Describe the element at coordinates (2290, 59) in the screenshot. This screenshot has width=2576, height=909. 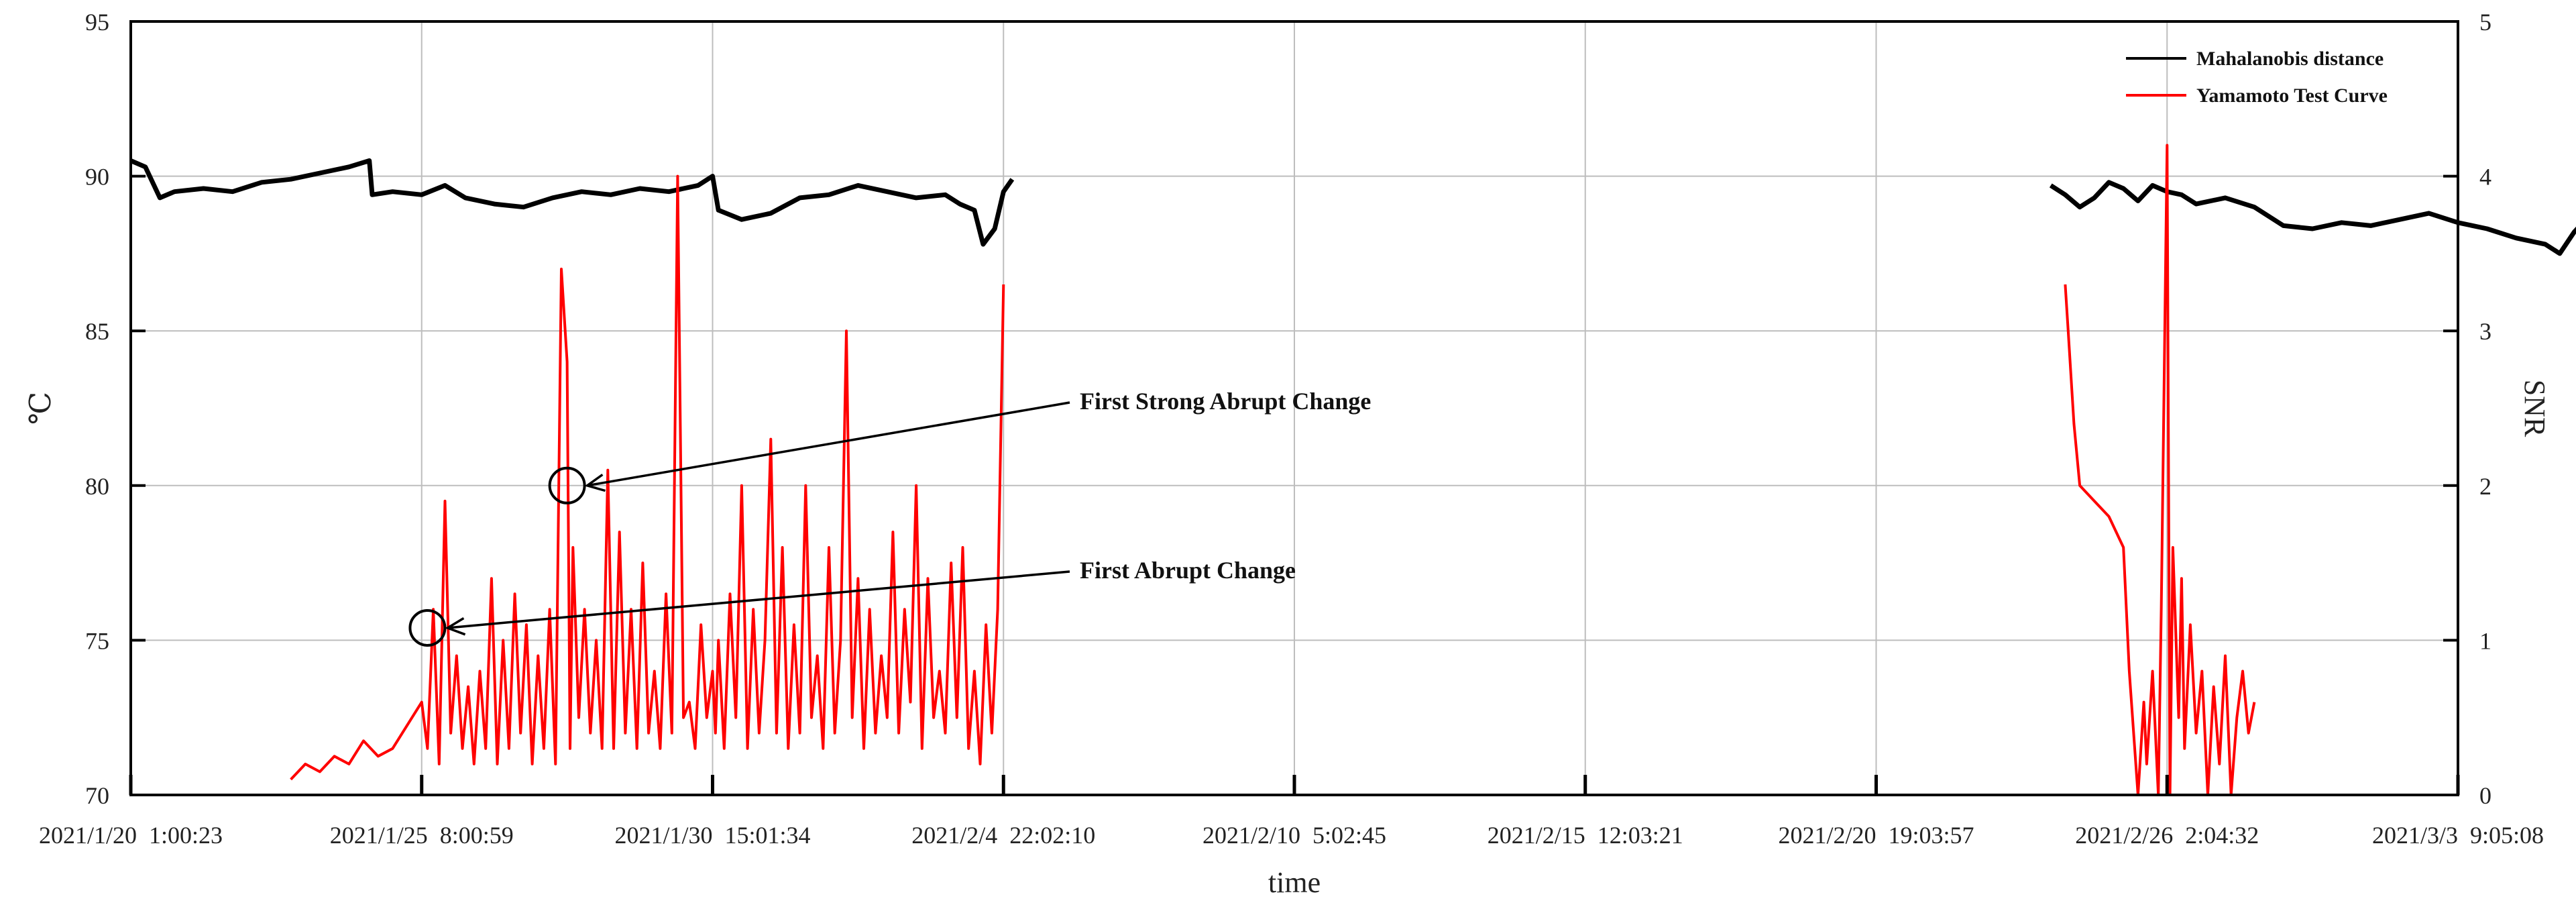
I see `legend-label-mahalanobis: Mahalanobis distance` at that location.